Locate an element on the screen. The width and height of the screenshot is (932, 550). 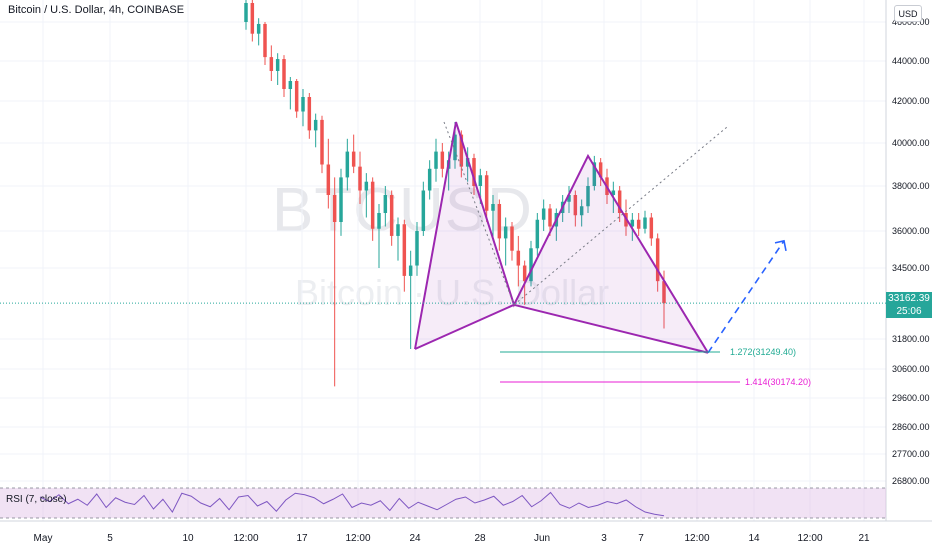
x-tick-label: 28 is located at coordinates (480, 538).